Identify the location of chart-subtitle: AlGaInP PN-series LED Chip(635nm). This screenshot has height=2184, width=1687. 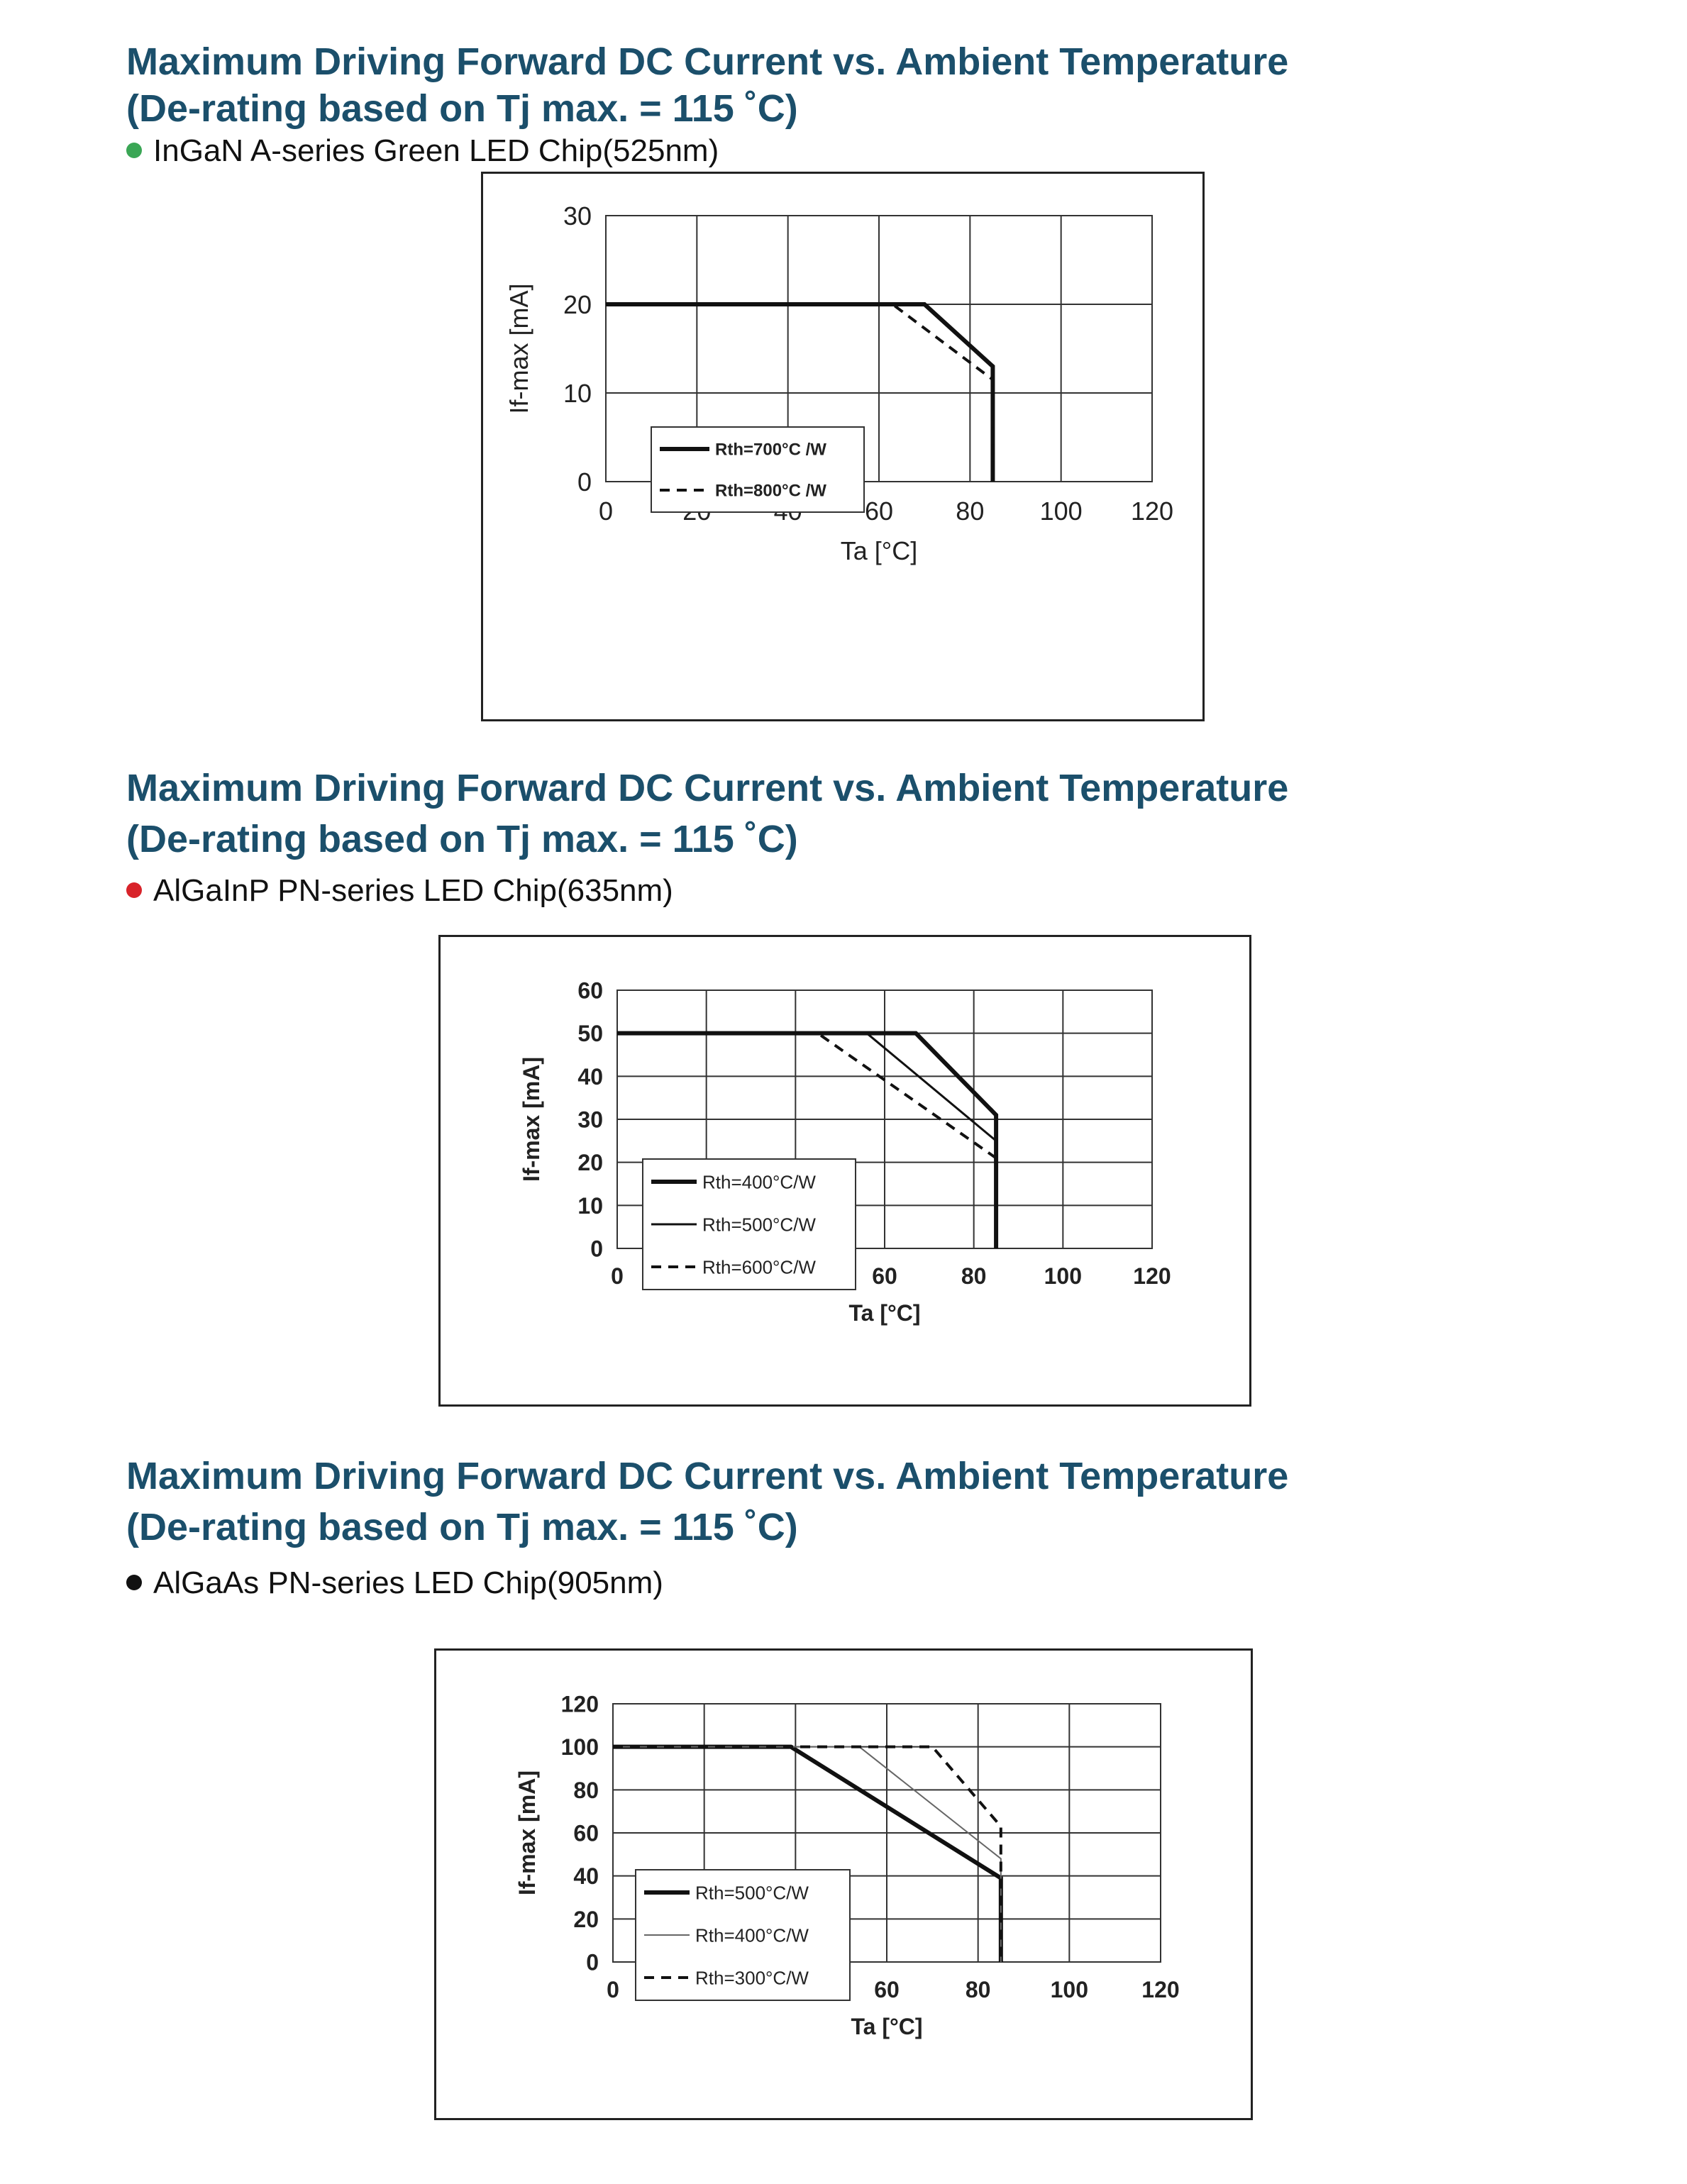
(400, 891).